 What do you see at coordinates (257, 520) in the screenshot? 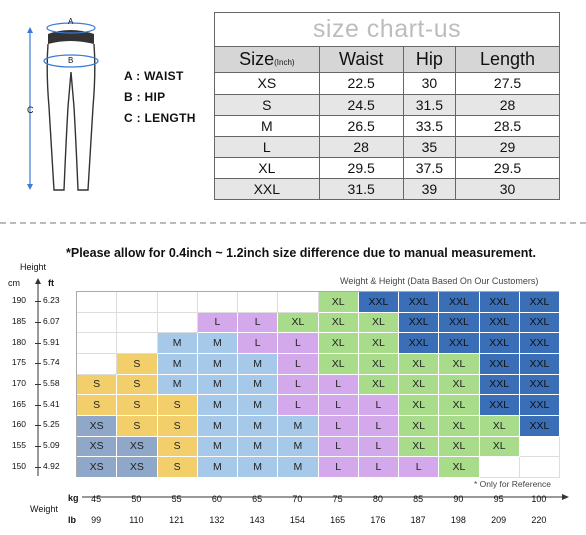
I see `weight-lb-tick-label: 143` at bounding box center [257, 520].